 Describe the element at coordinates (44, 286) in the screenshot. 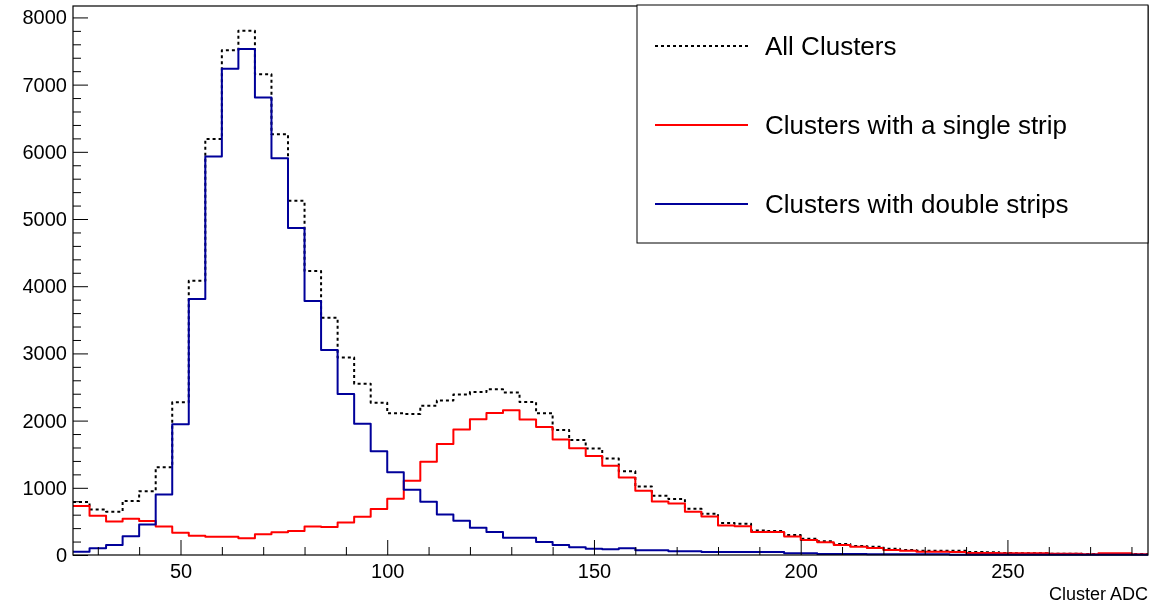

I see `y-tick-label: 4000` at that location.